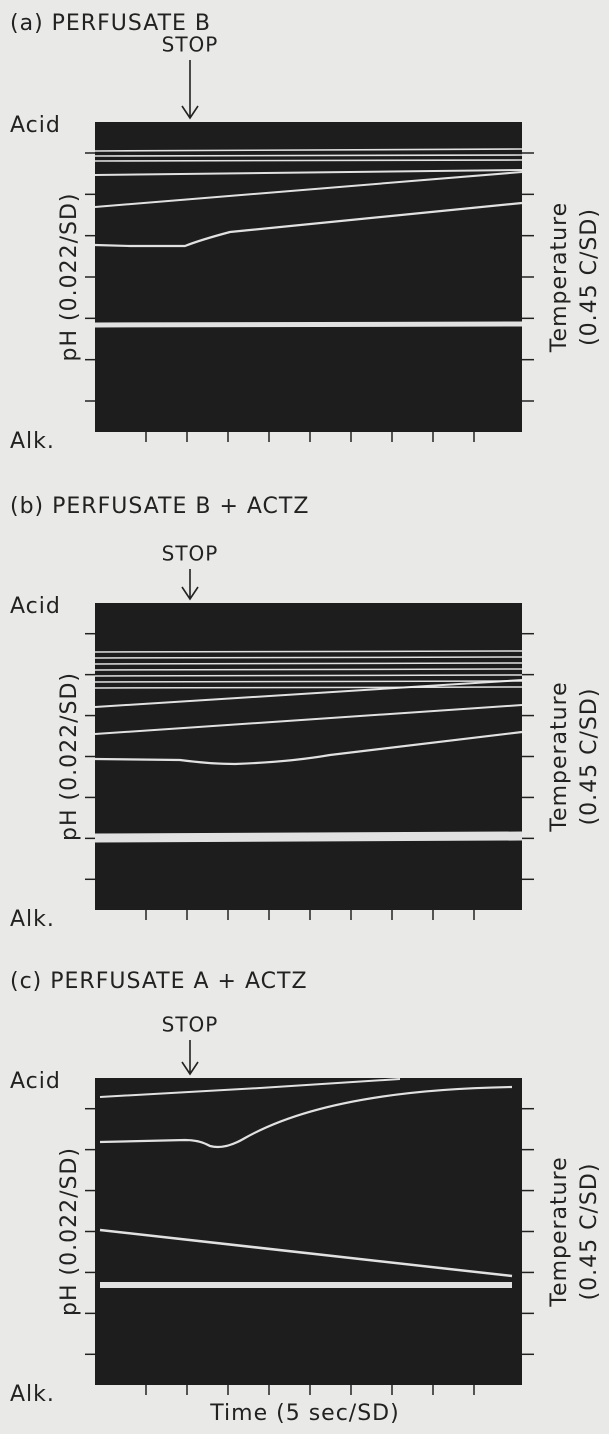 This screenshot has height=1434, width=609. I want to click on x-axis-label: Time (5 sec/SD), so click(304, 1413).